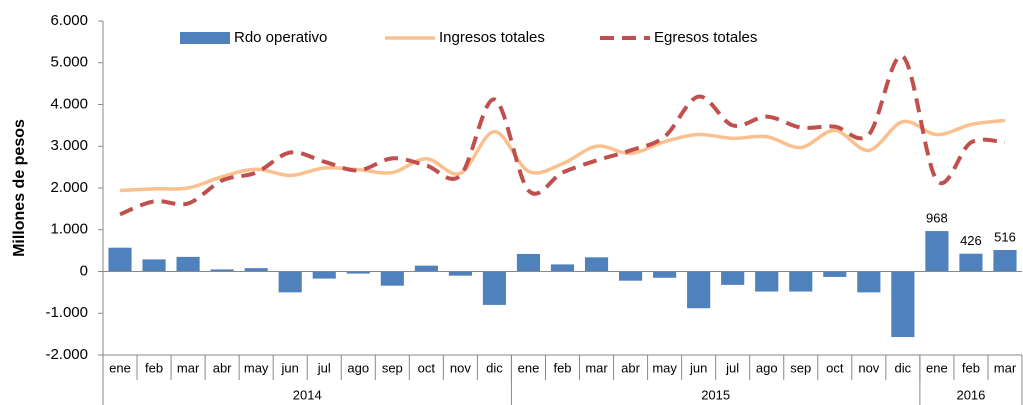  Describe the element at coordinates (492, 37) in the screenshot. I see `legend-label: Ingresos totales` at that location.